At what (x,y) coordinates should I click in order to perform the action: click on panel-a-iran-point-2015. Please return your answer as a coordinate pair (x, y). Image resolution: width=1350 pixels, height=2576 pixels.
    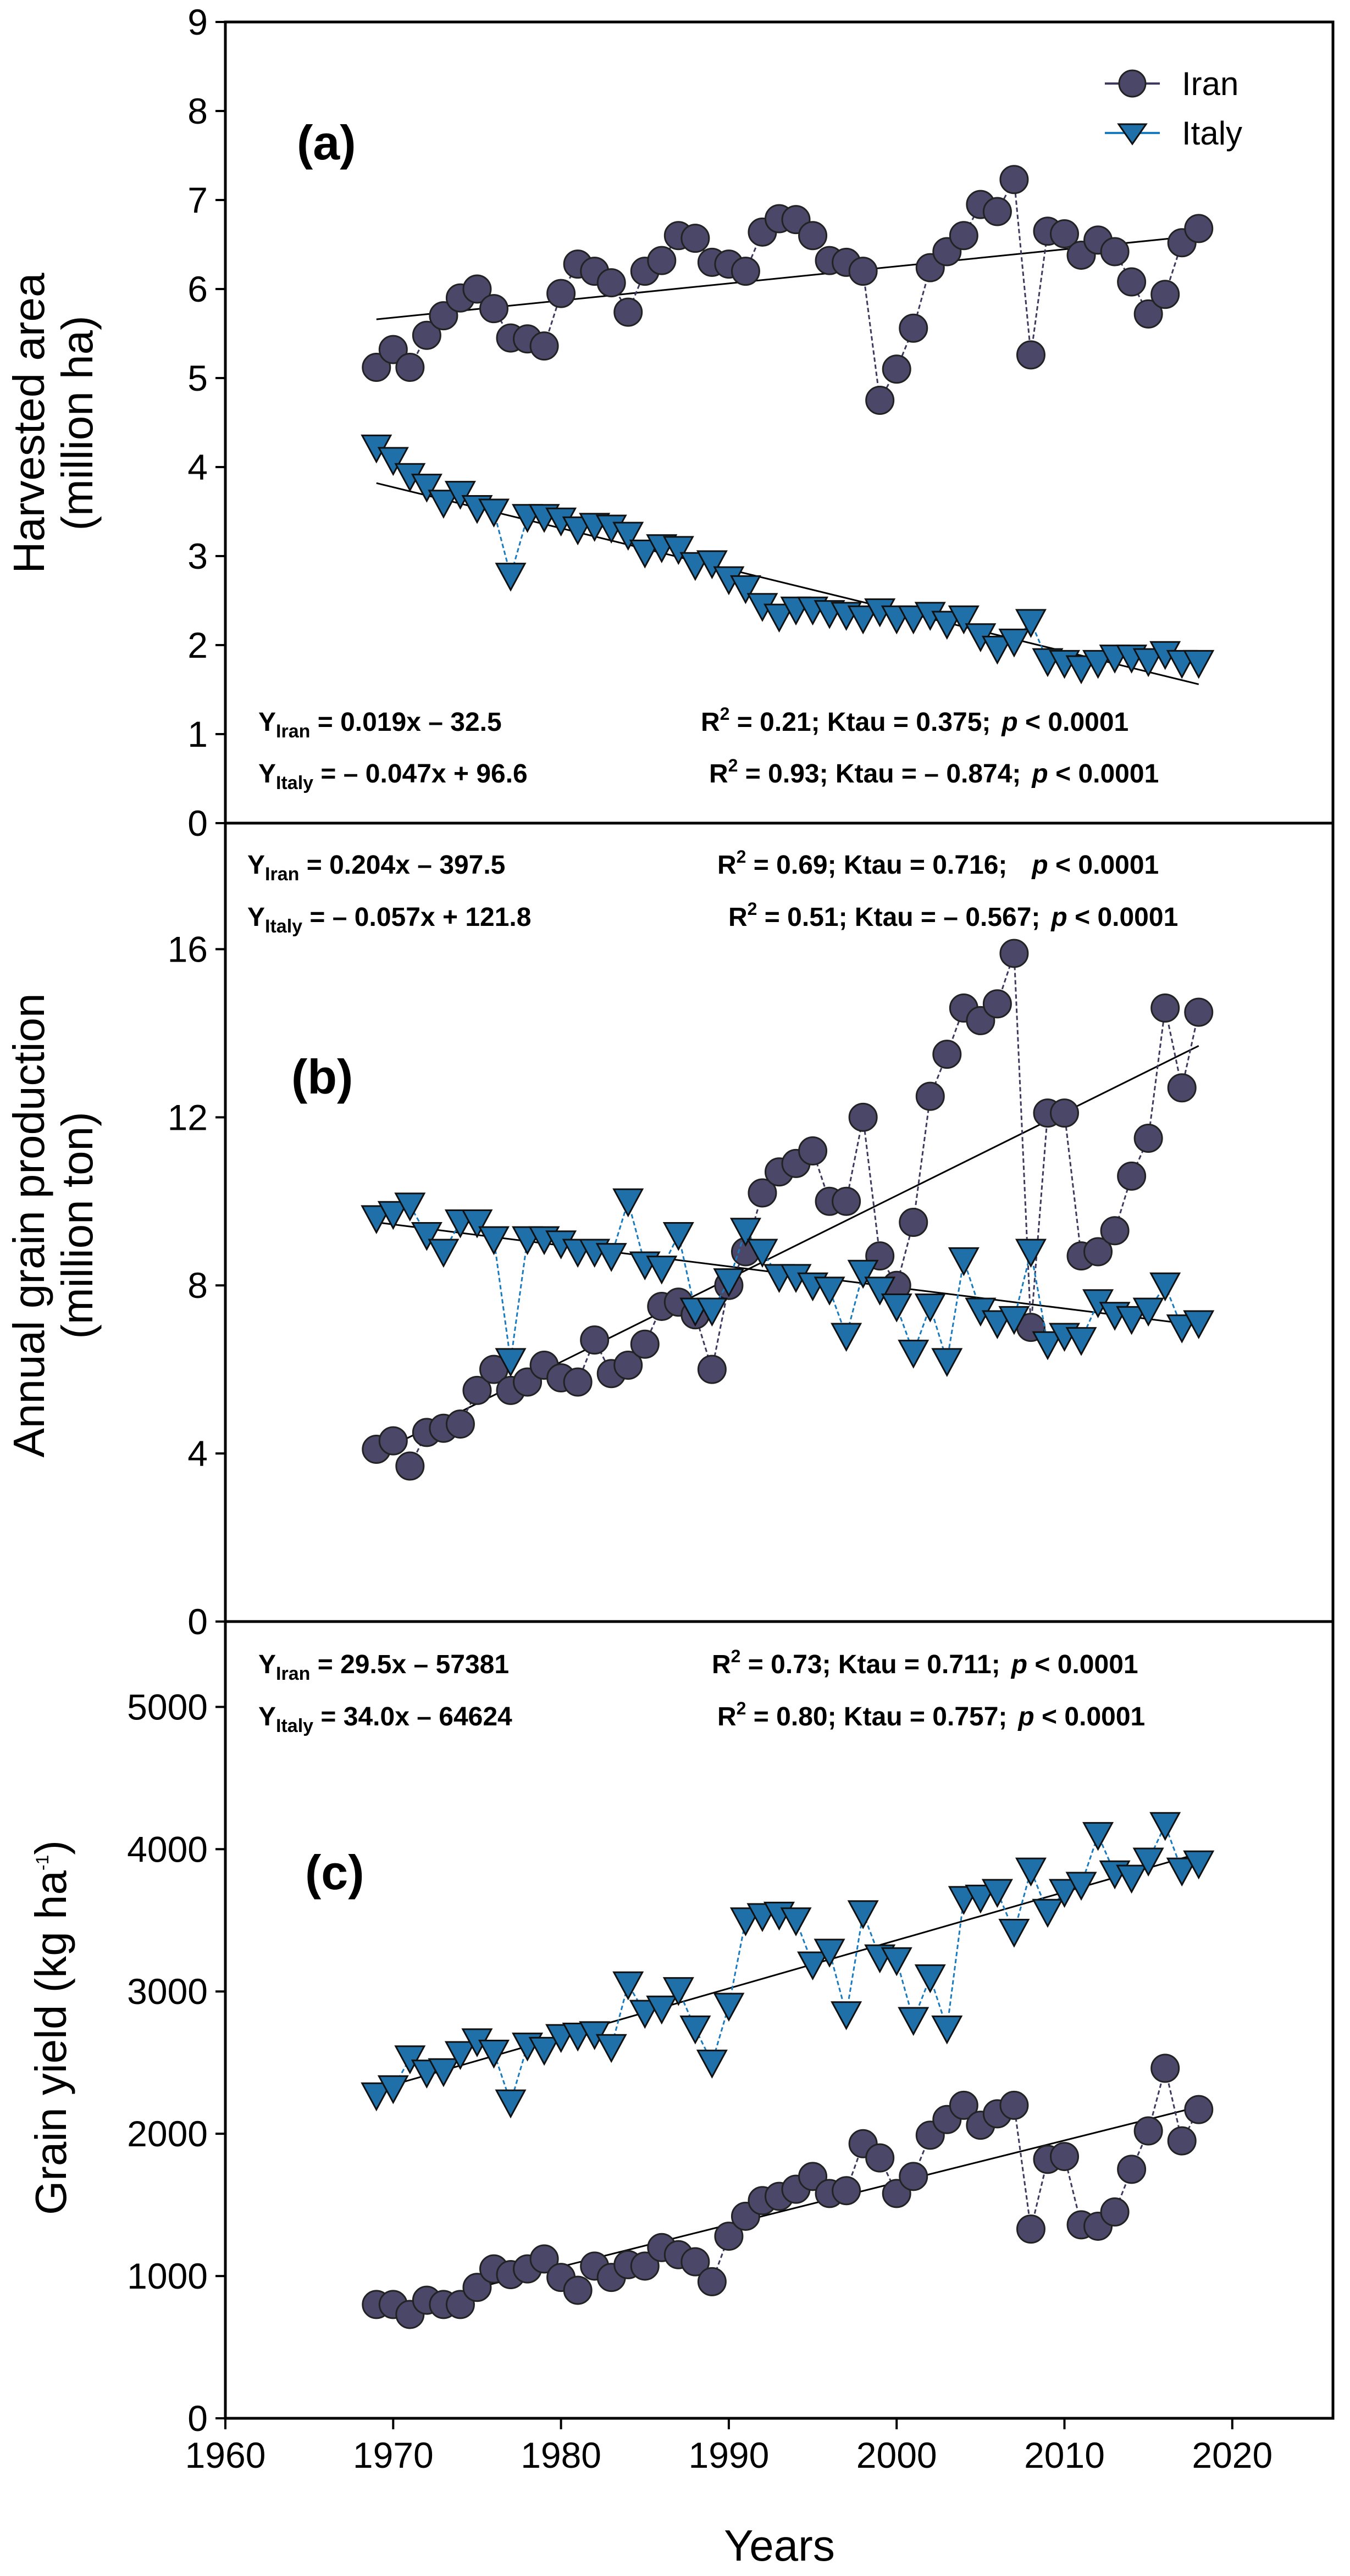
    Looking at the image, I should click on (1148, 314).